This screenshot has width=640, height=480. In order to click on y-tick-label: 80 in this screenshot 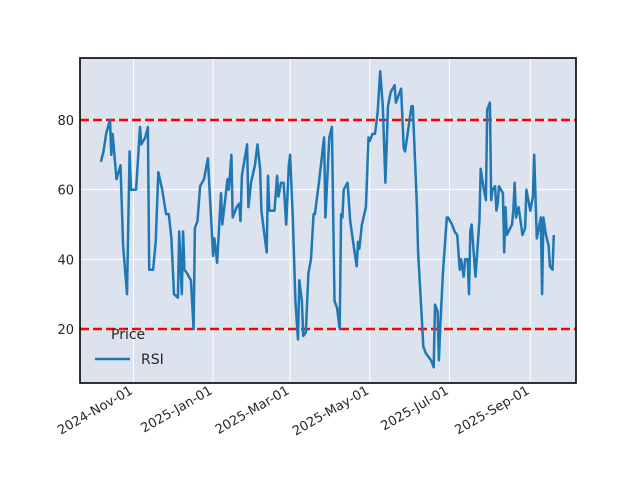, I will do `click(65, 121)`.